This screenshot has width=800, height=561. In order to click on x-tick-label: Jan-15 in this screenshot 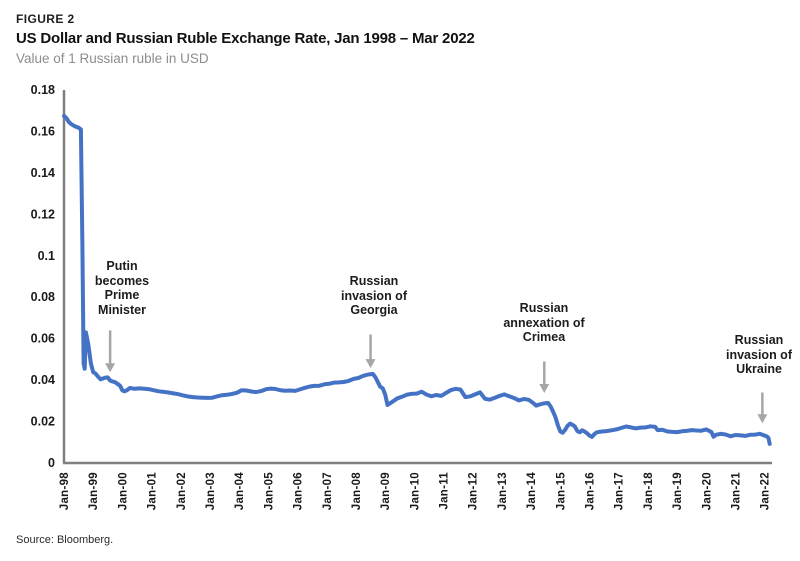, I will do `click(561, 491)`.